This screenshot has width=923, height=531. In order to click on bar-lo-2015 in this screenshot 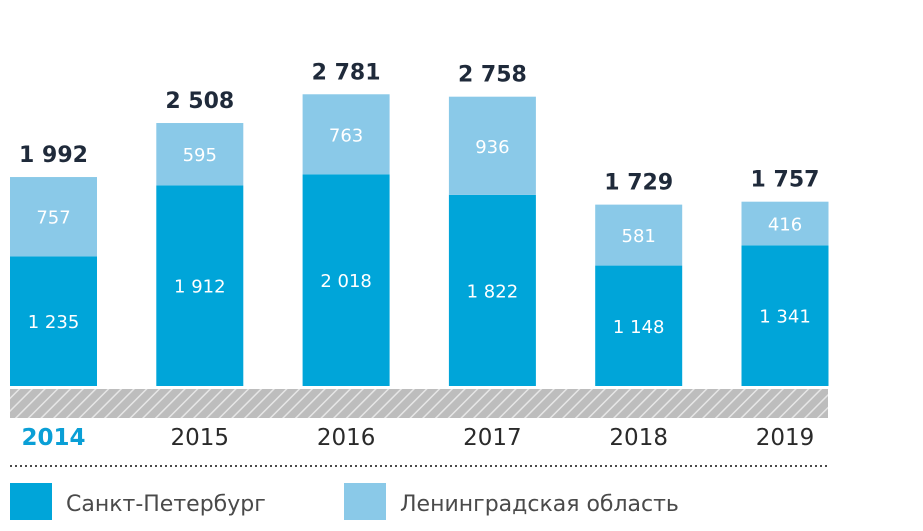, I will do `click(200, 154)`.